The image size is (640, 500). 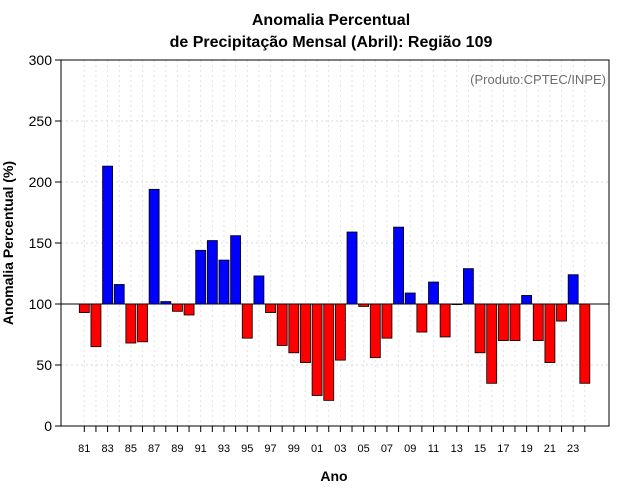 What do you see at coordinates (352, 268) in the screenshot?
I see `bar-04: 04: 159` at bounding box center [352, 268].